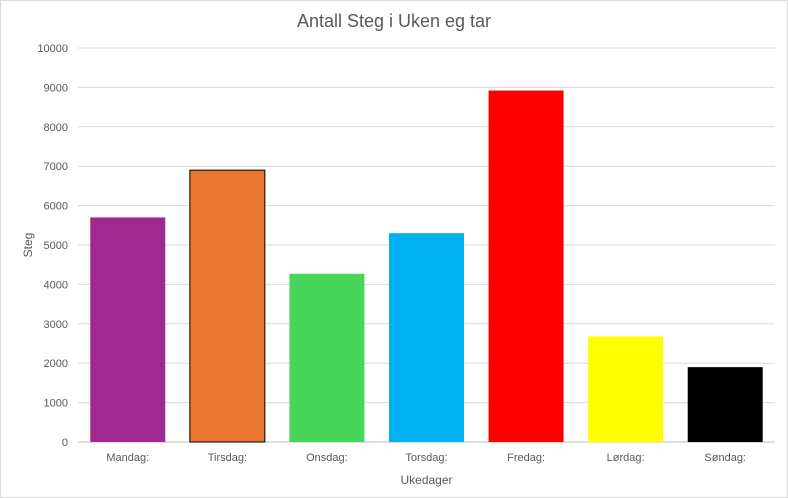 Image resolution: width=788 pixels, height=498 pixels. Describe the element at coordinates (725, 404) in the screenshot. I see `bar-søndag` at that location.